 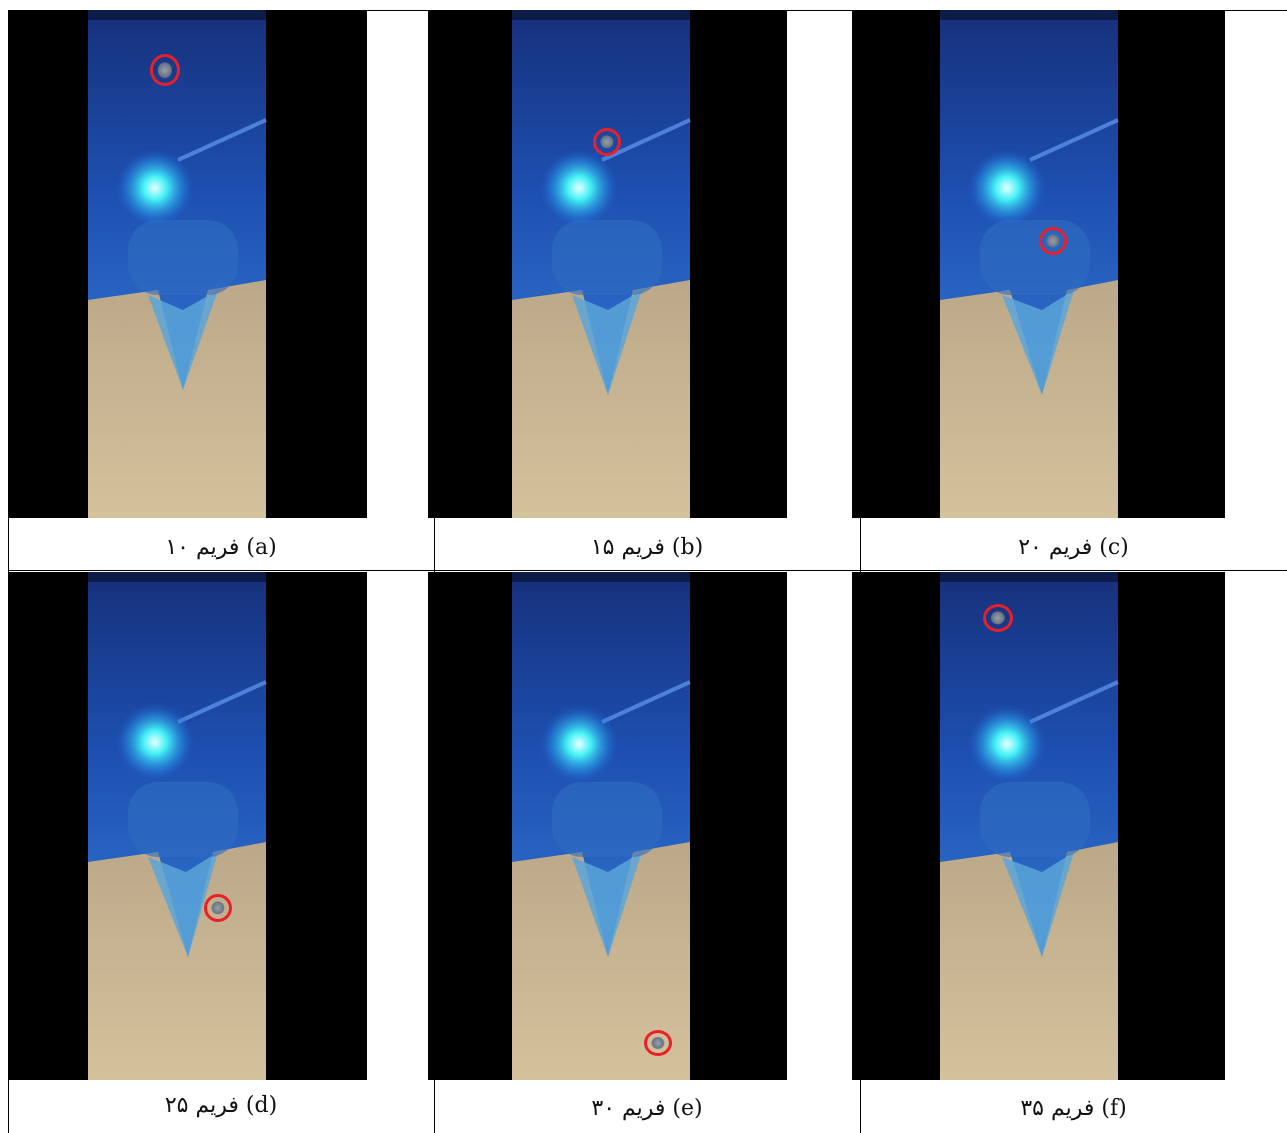 I want to click on frame-photo-e, so click(x=607, y=826).